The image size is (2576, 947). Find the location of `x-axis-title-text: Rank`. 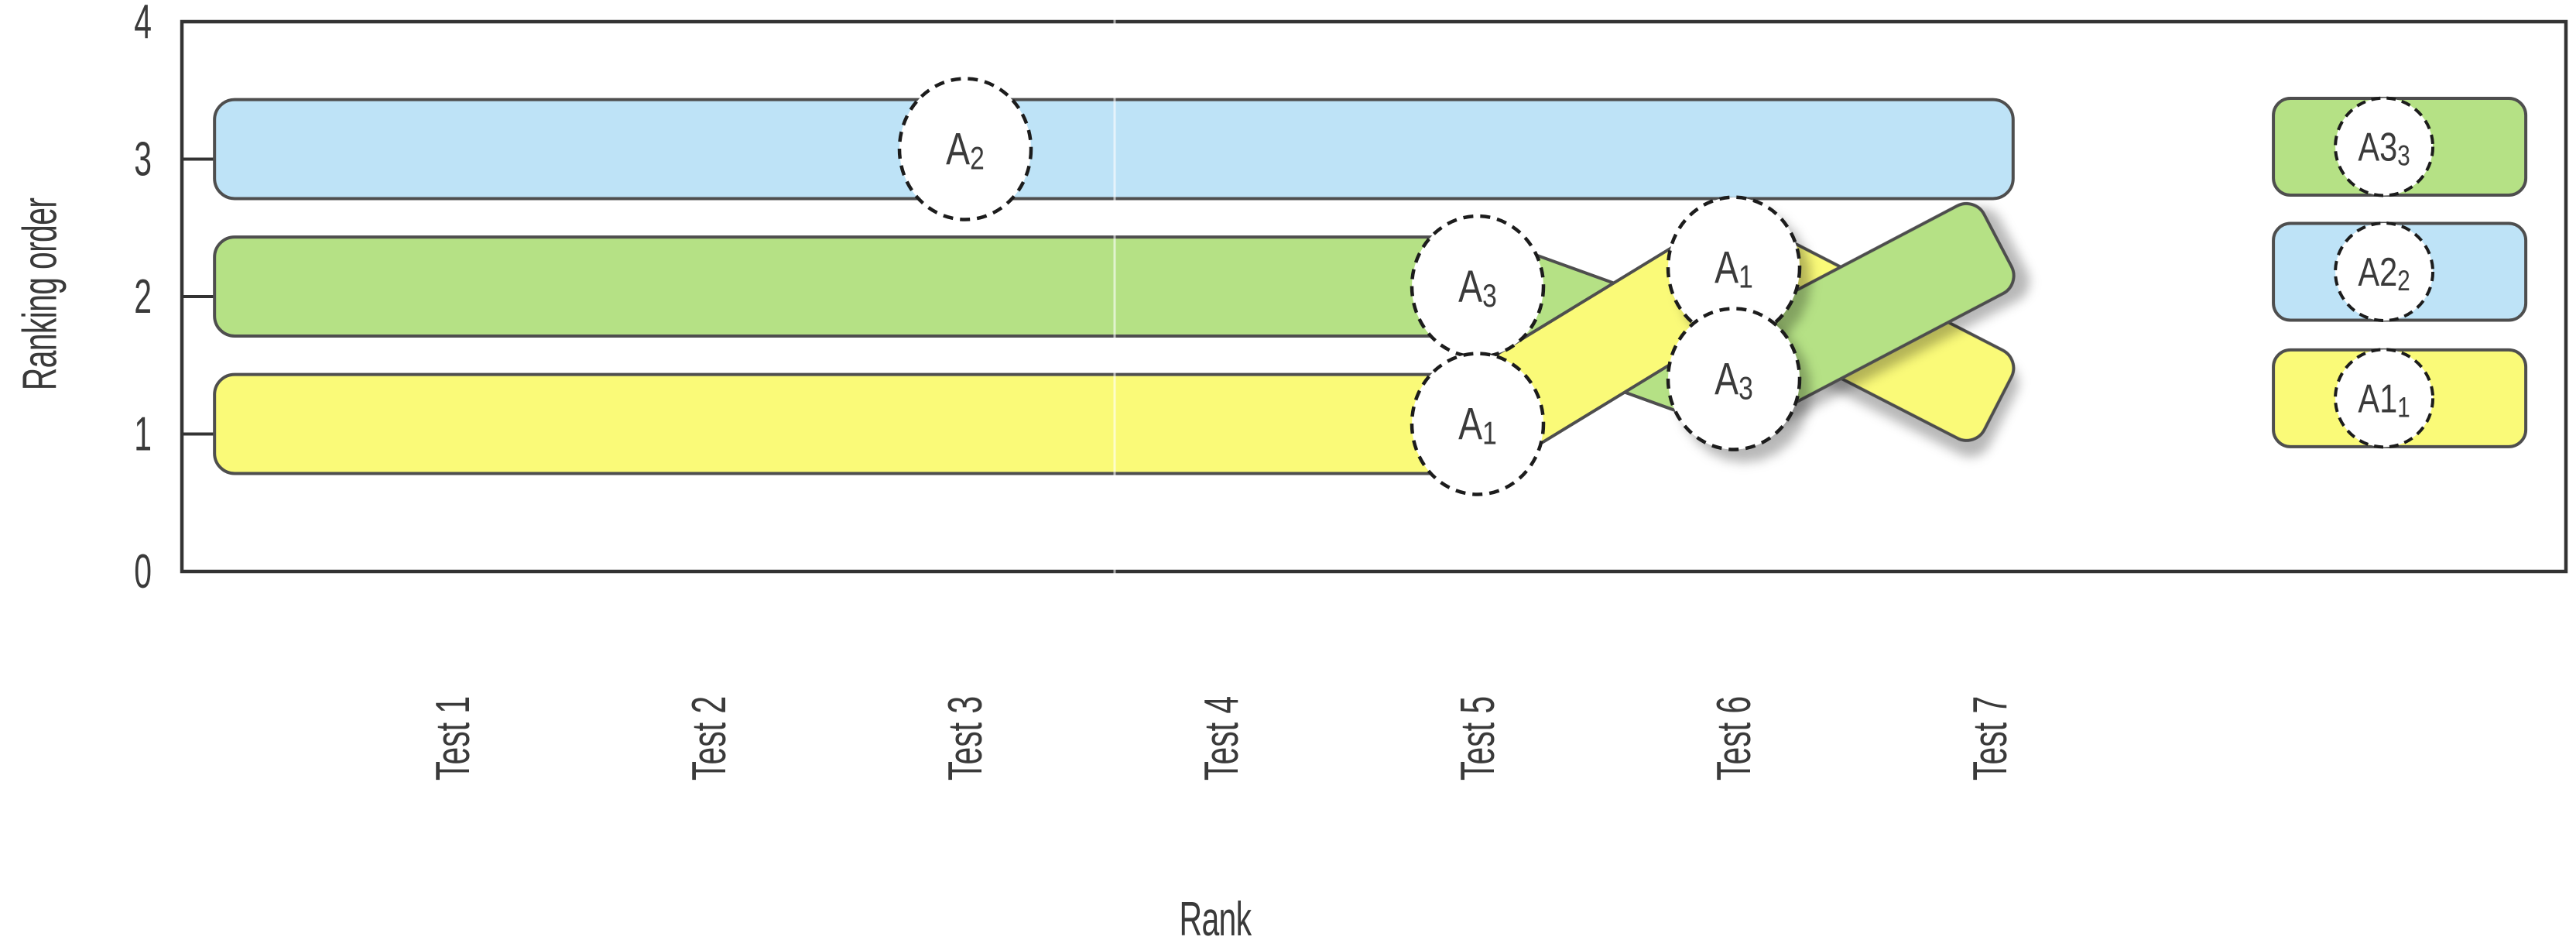

x-axis-title-text: Rank is located at coordinates (1215, 919).